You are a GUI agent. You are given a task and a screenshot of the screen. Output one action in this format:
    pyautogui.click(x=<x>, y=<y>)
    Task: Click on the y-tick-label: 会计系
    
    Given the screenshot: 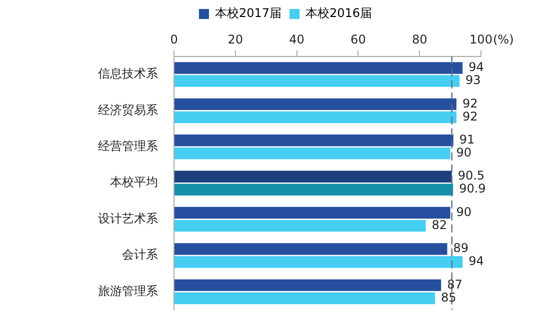 What is the action you would take?
    pyautogui.click(x=140, y=255)
    